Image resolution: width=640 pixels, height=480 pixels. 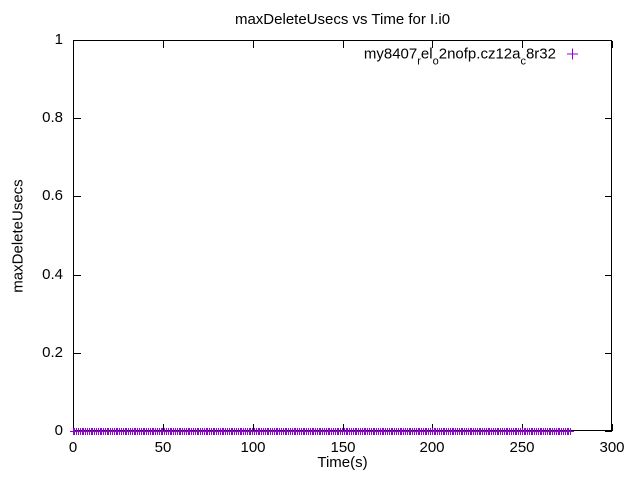 I want to click on legend-label-text: el, so click(x=426, y=54).